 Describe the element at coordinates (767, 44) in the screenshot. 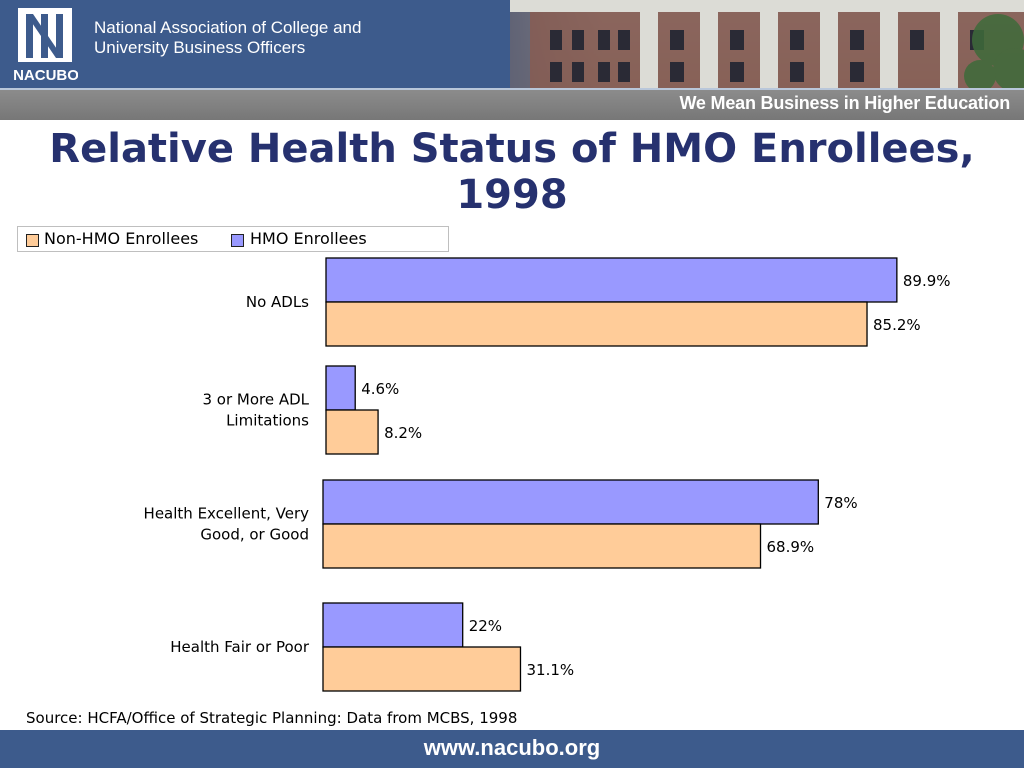

I see `building-photo` at that location.